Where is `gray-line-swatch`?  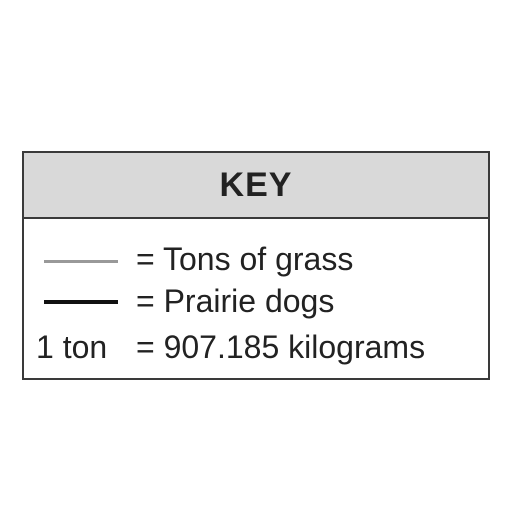
gray-line-swatch is located at coordinates (81, 261).